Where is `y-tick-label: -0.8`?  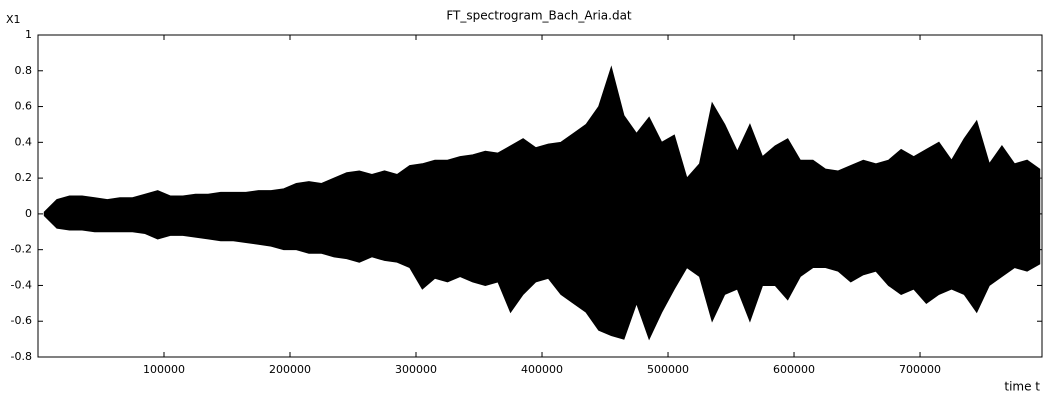
y-tick-label: -0.8 is located at coordinates (21, 356).